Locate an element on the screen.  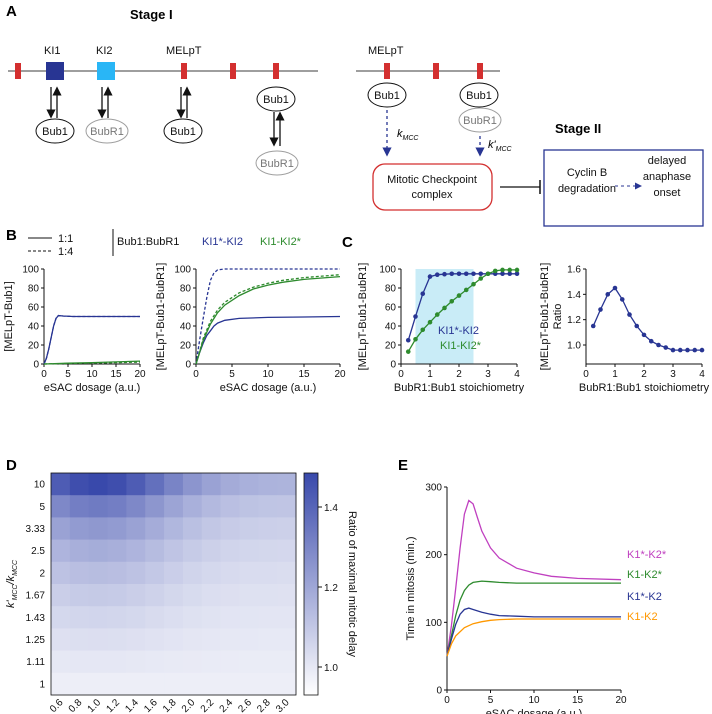
x-tick-label: 0.6 is located at coordinates (57, 705).